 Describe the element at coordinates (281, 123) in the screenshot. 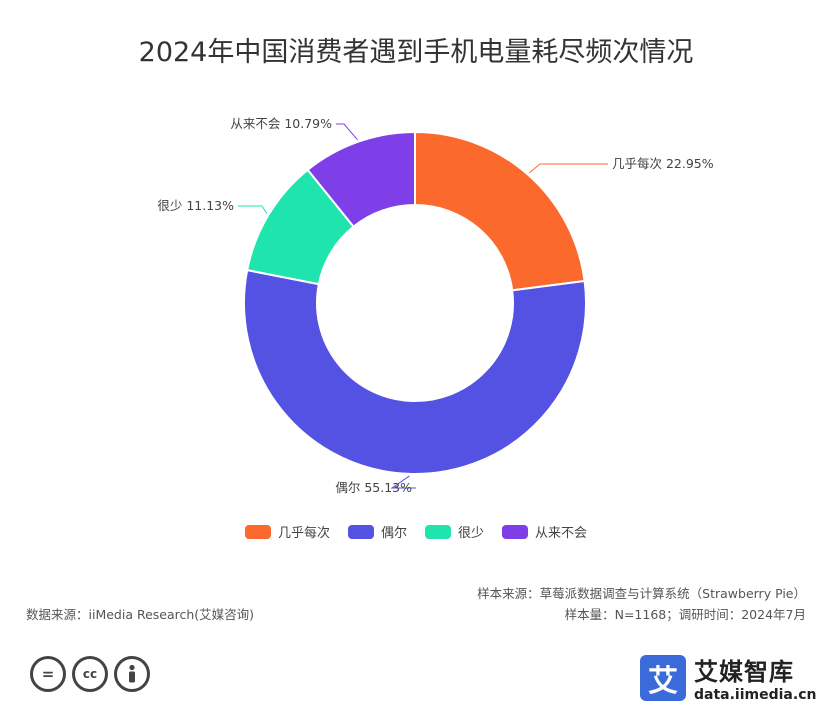

I see `slice-label-3: 从来不会 10.79%` at that location.